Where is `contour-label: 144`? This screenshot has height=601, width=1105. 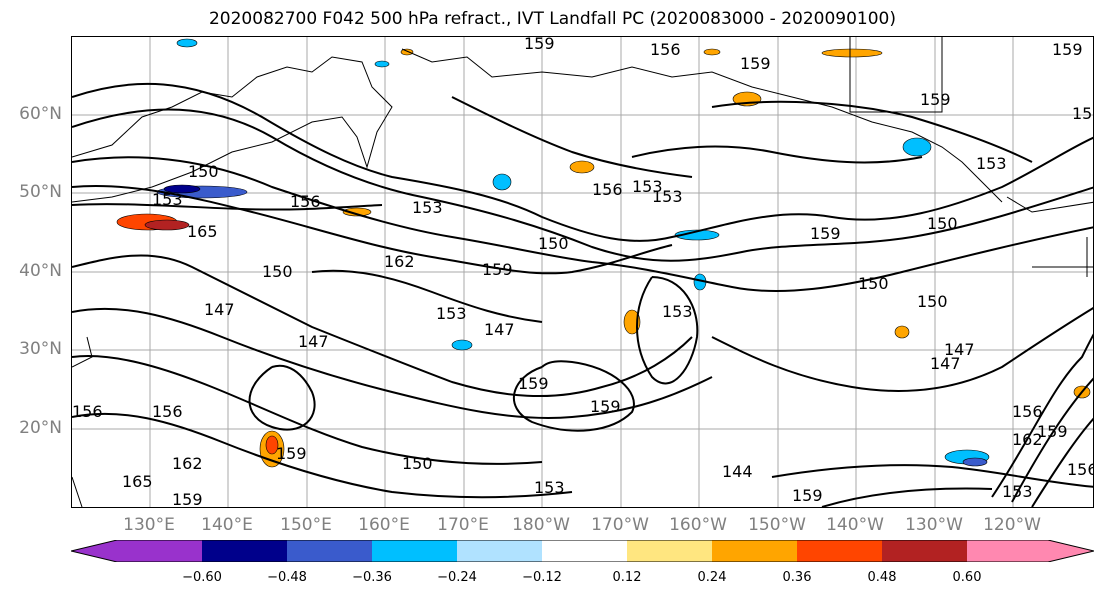 contour-label: 144 is located at coordinates (737, 471).